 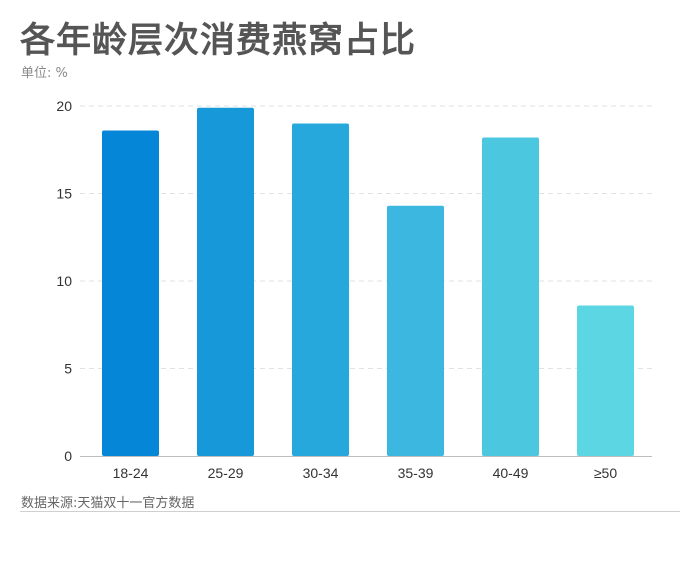 What do you see at coordinates (218, 41) in the screenshot?
I see `chart-title: 各年龄层次消费燕窝占比` at bounding box center [218, 41].